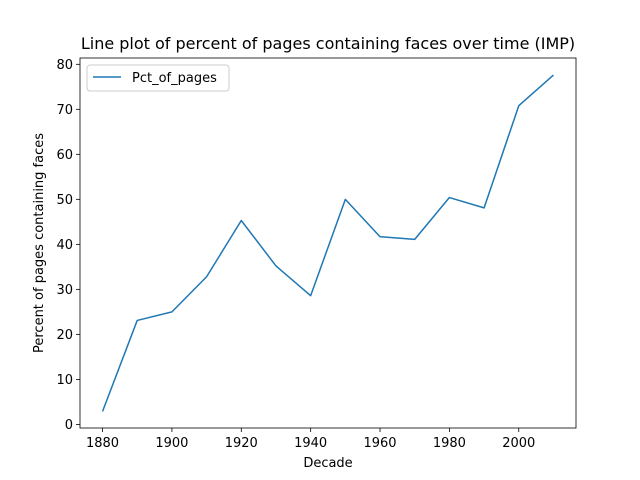 This screenshot has width=640, height=480. I want to click on x-tick-label: 1900, so click(171, 443).